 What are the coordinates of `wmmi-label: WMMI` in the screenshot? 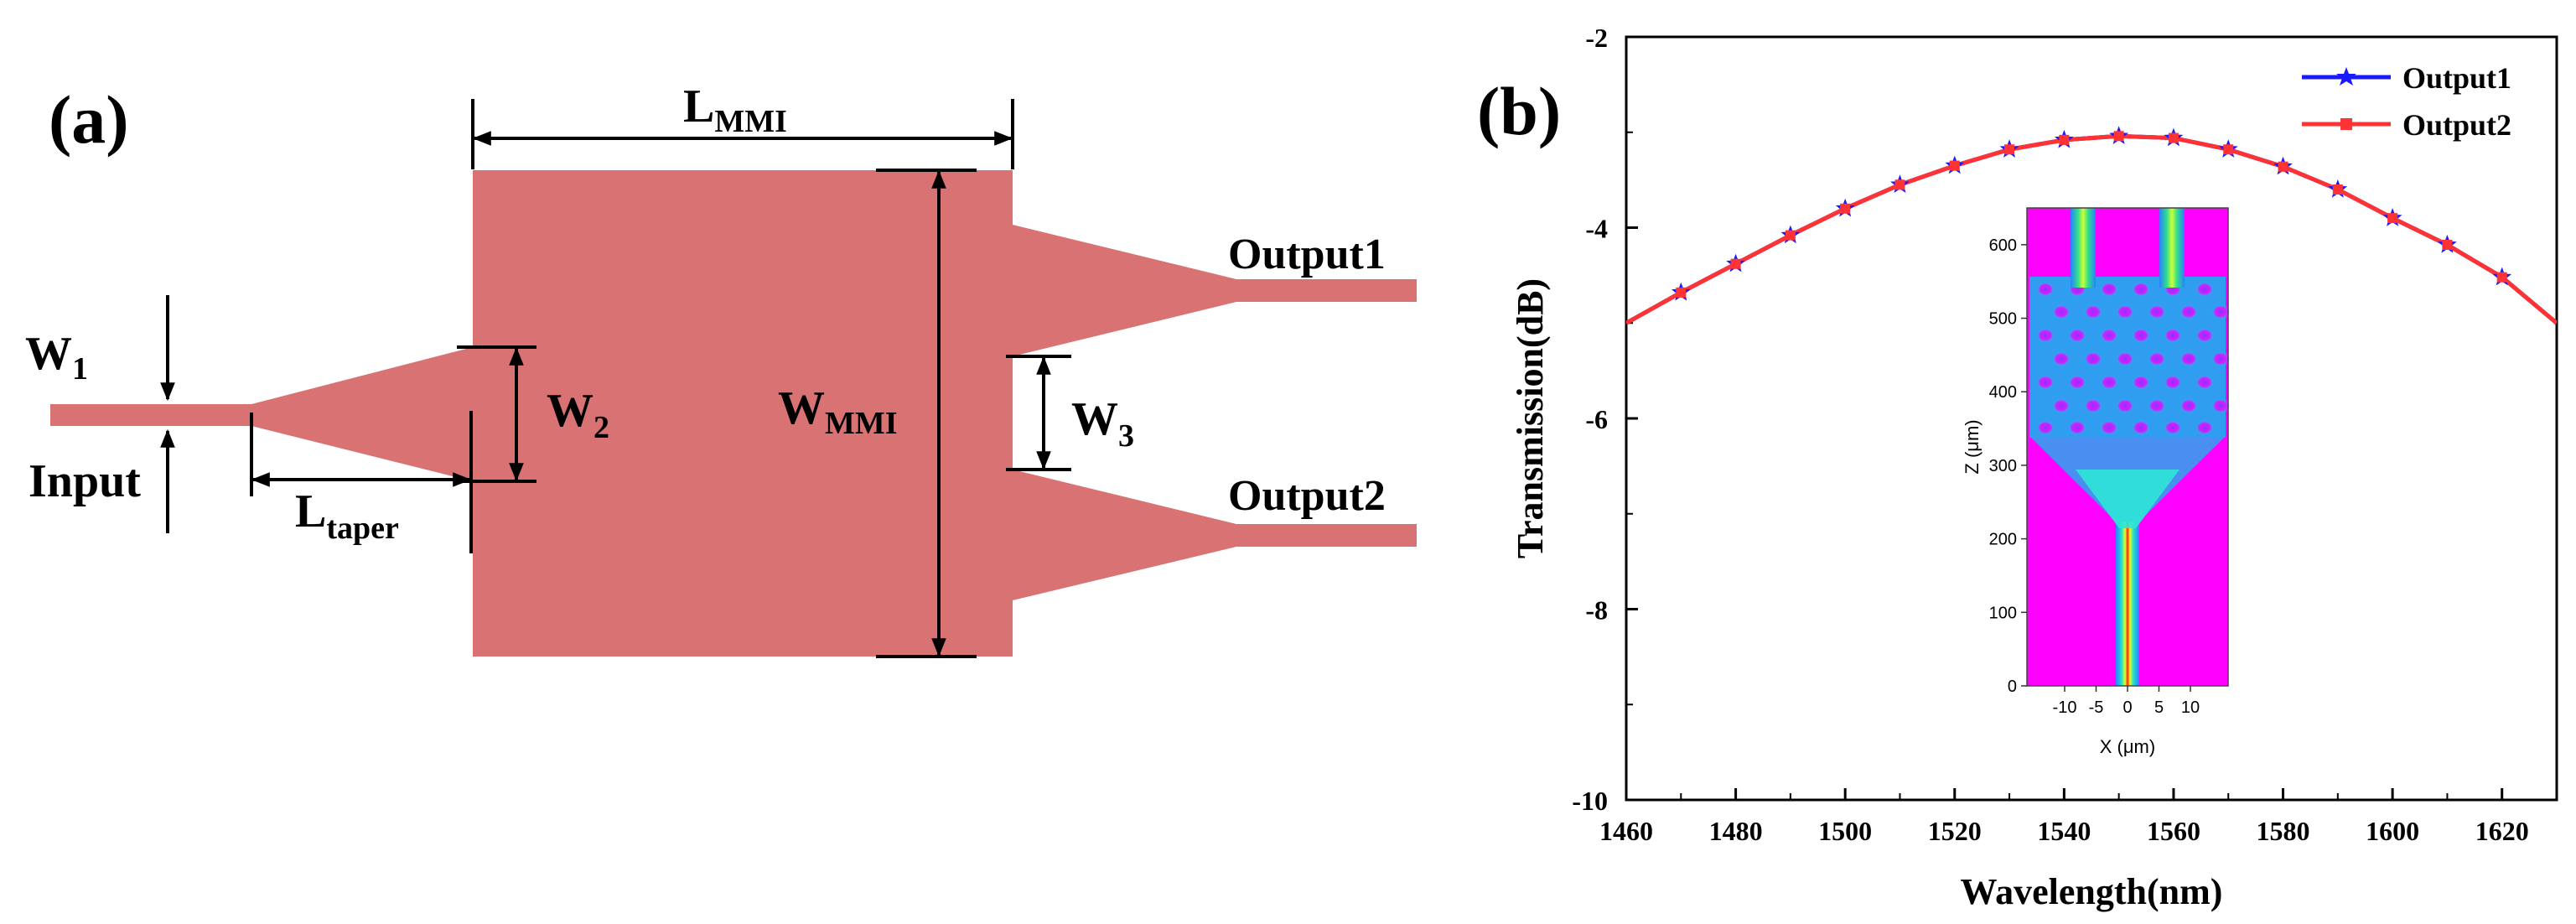 It's located at (838, 412).